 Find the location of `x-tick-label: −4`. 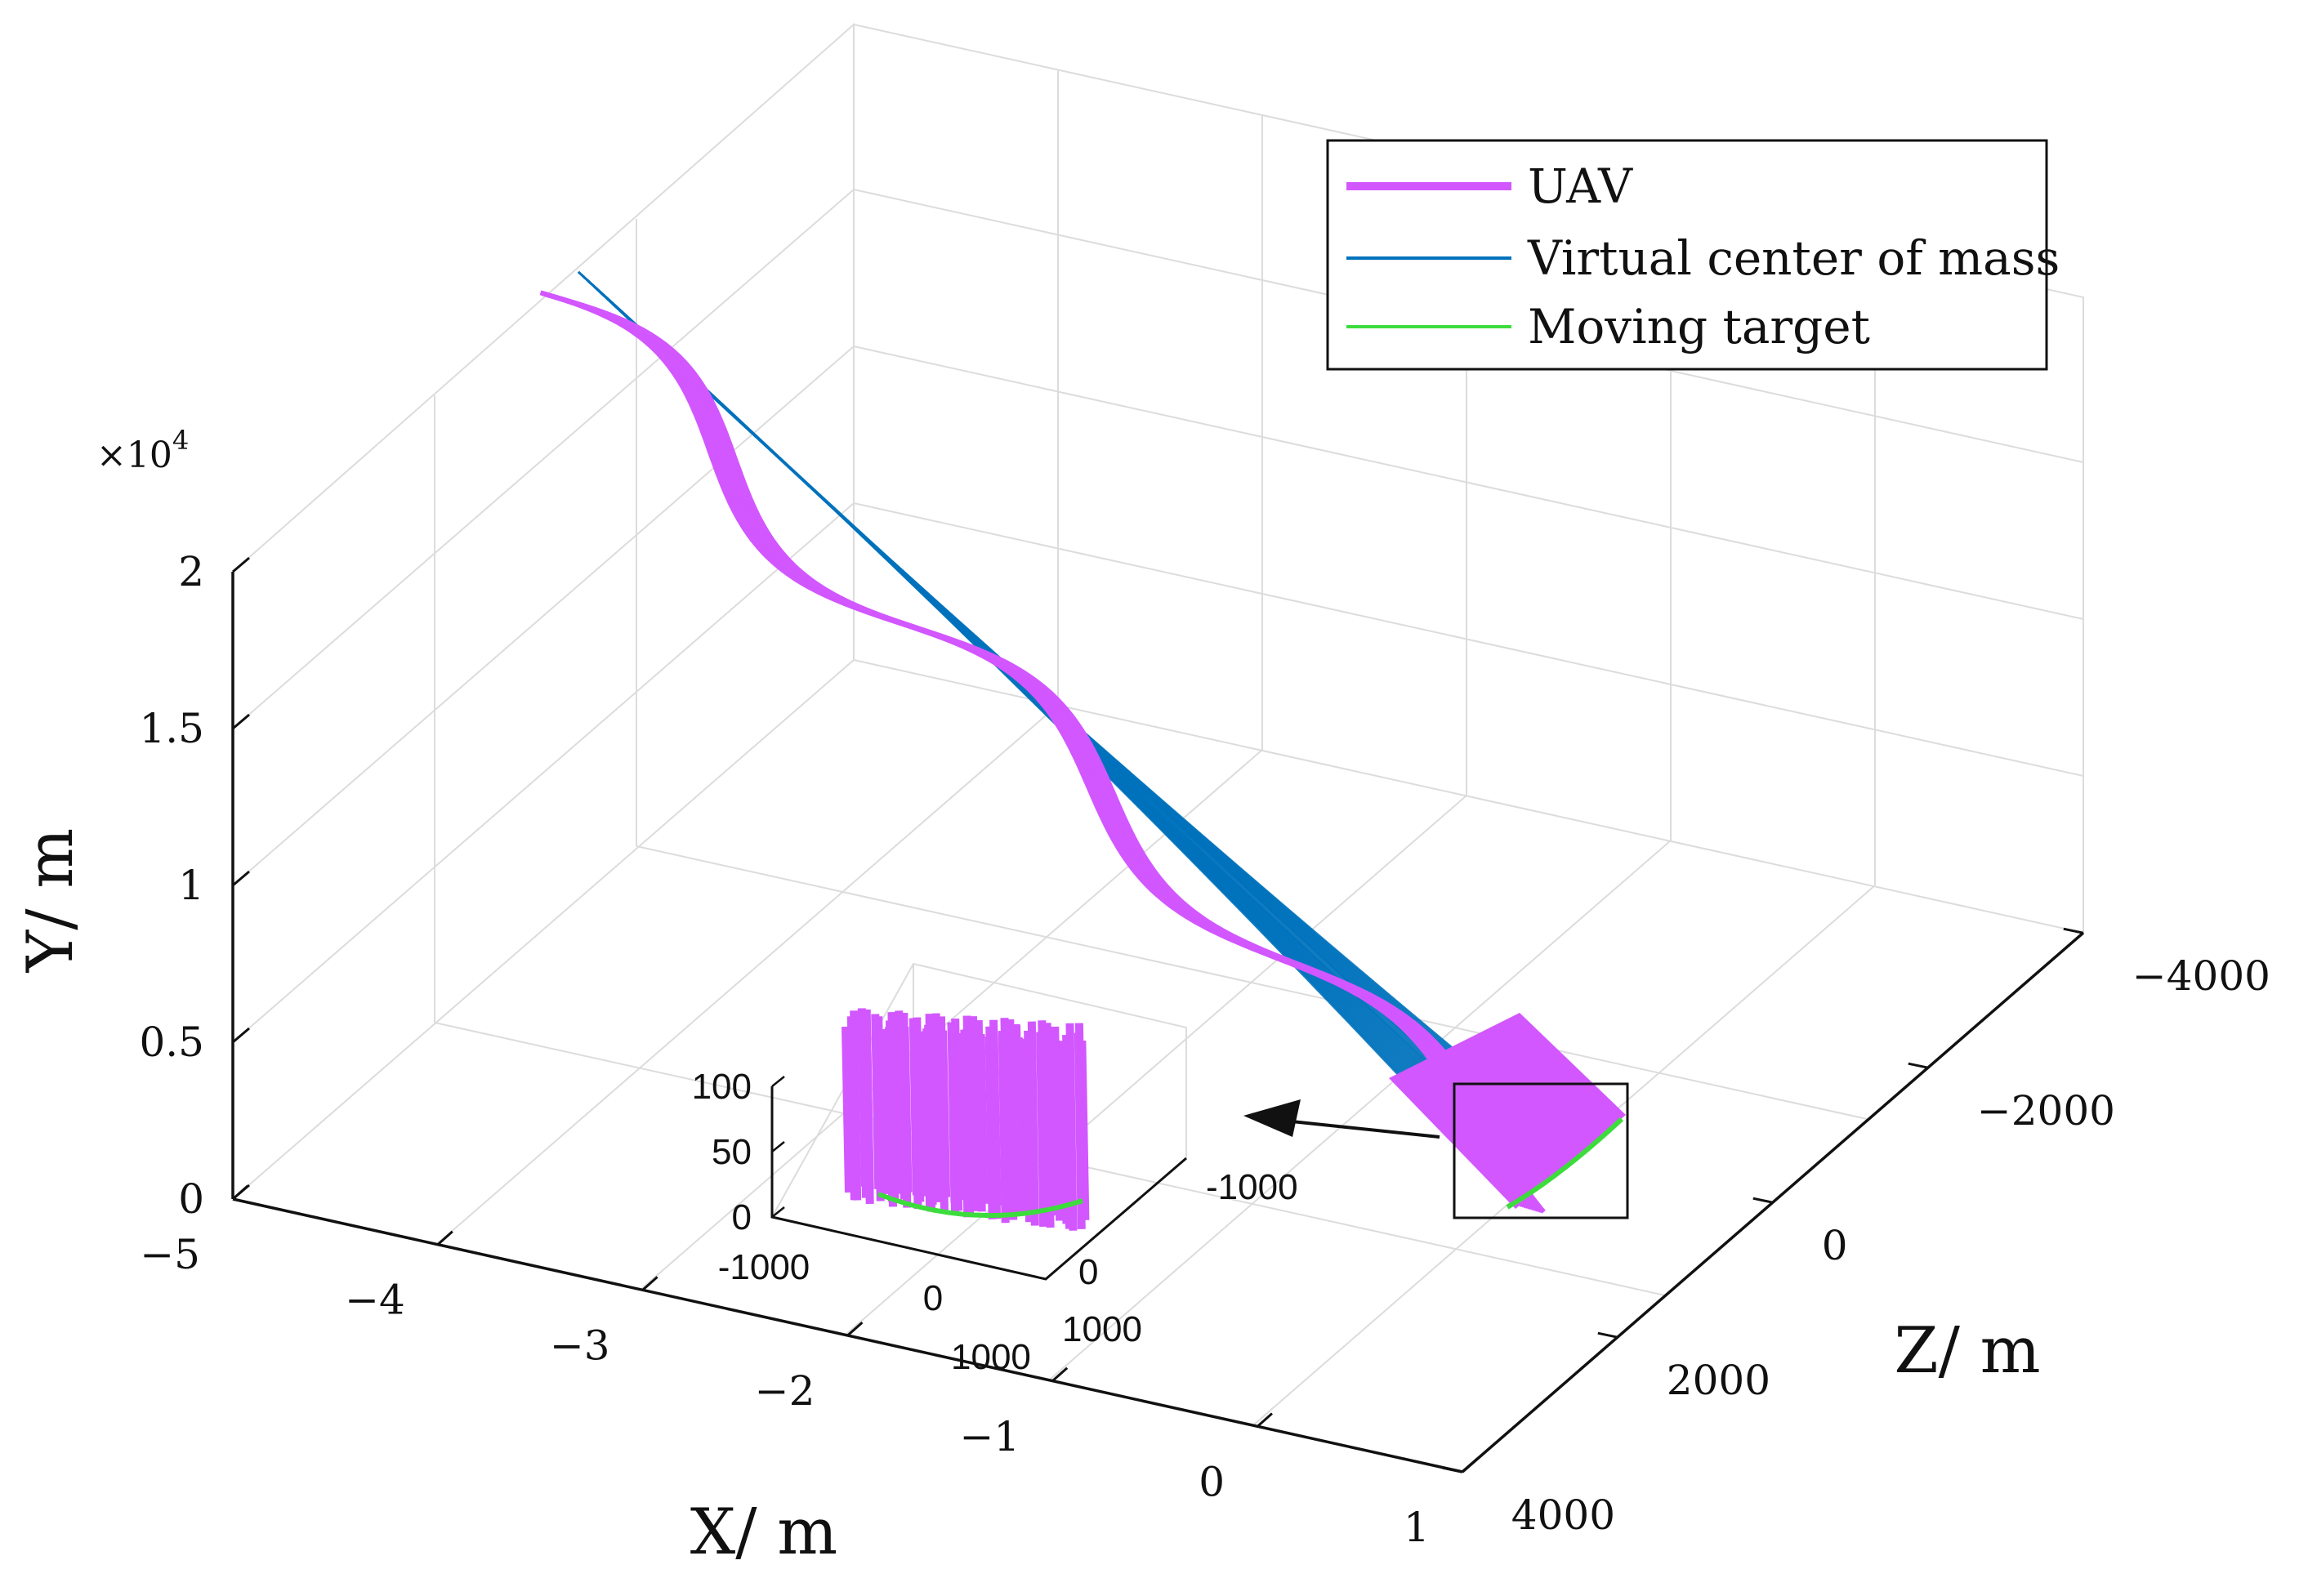

x-tick-label: −4 is located at coordinates (375, 1300).